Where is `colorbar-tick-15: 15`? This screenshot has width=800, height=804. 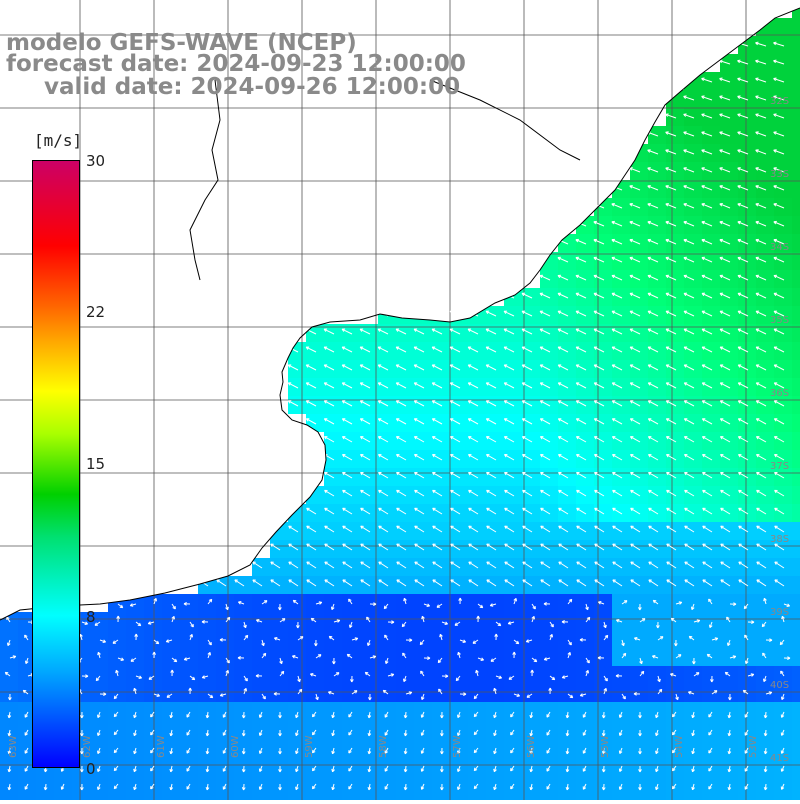
colorbar-tick-15: 15 is located at coordinates (95, 464).